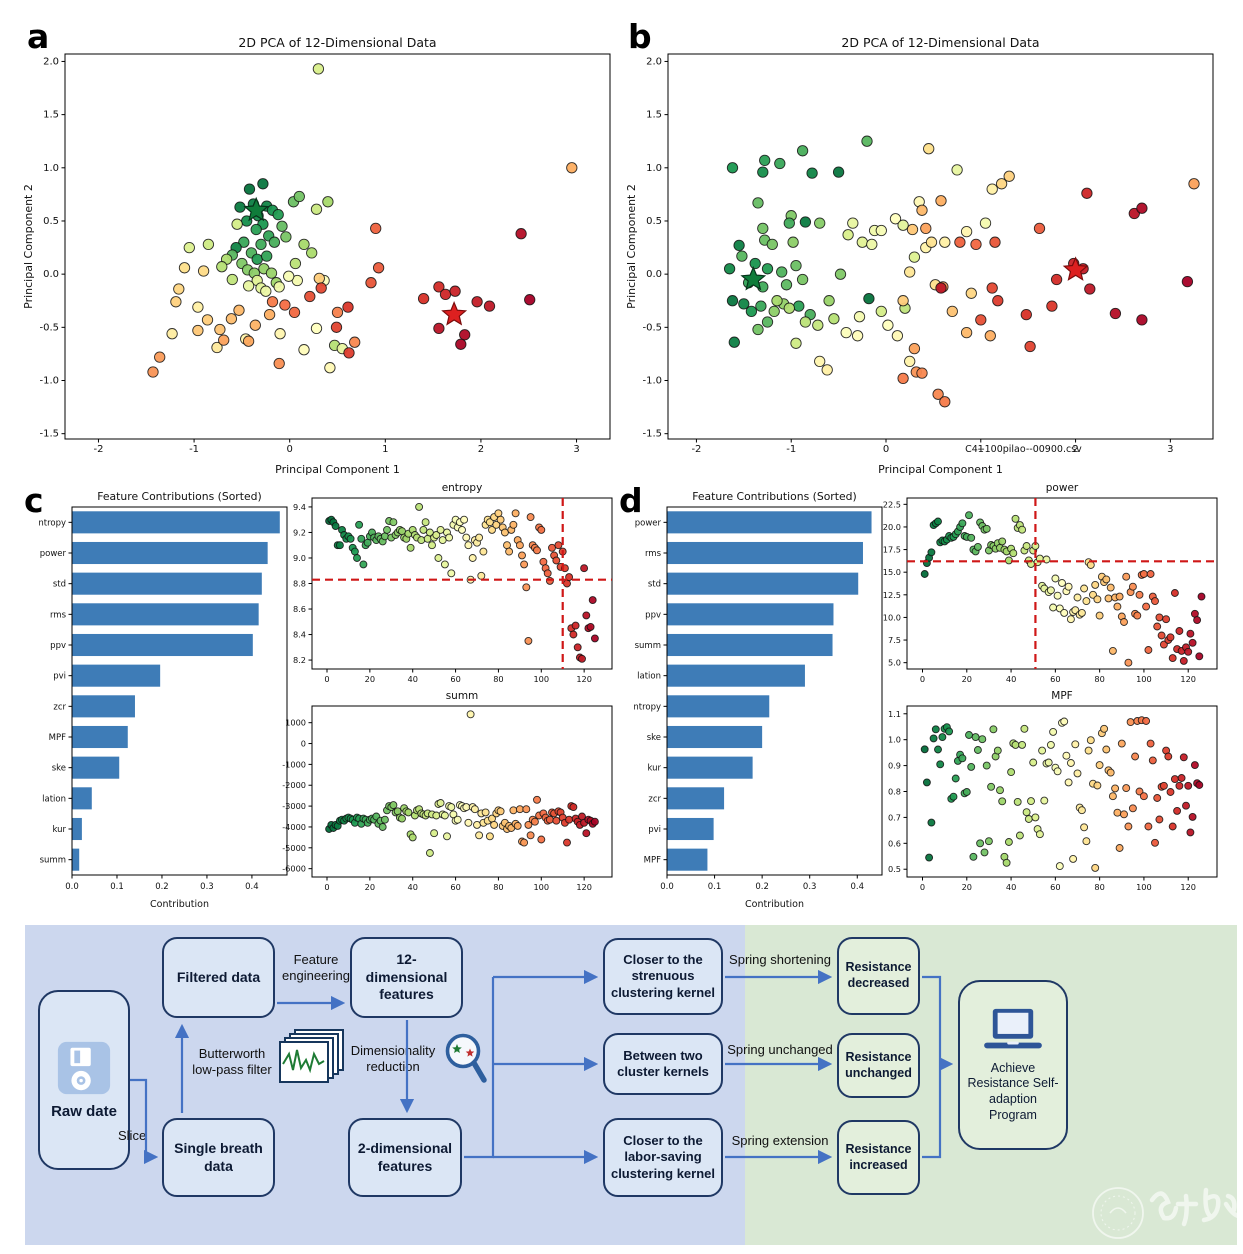  Describe the element at coordinates (405, 1157) in the screenshot. I see `flow-box-2-dimensional-features: 2-dimensional features` at that location.